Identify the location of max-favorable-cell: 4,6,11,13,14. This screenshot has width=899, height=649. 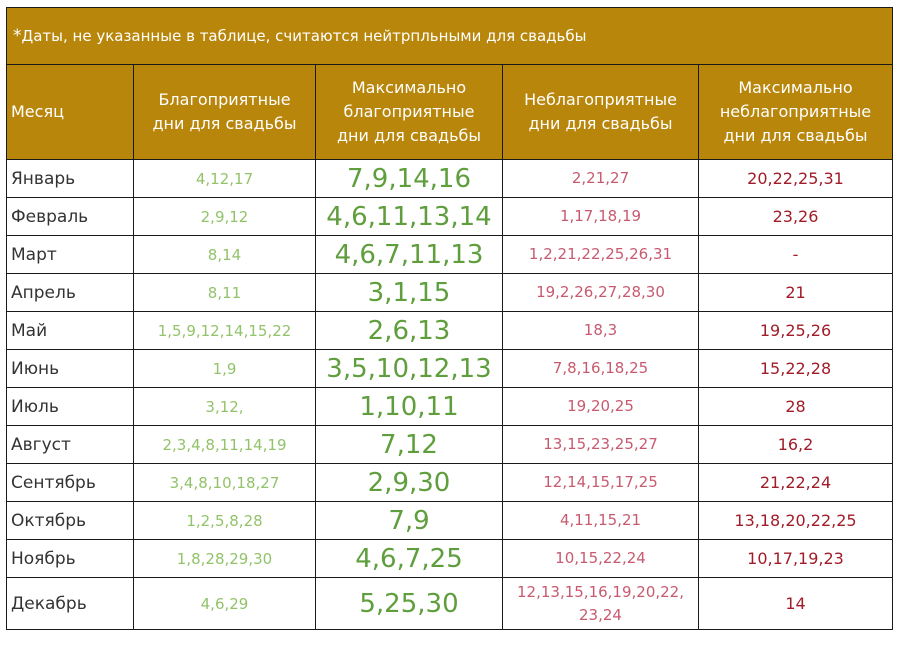
(409, 216).